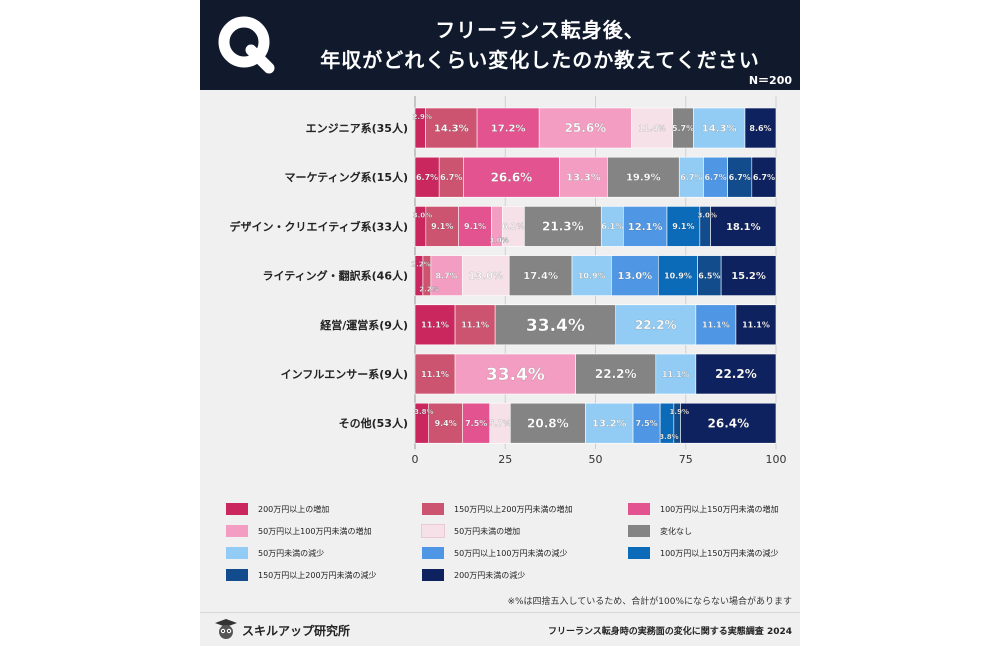 The image size is (1000, 646). Describe the element at coordinates (703, 509) in the screenshot. I see `legend-item: 100万円以上150万円未満の増加` at that location.